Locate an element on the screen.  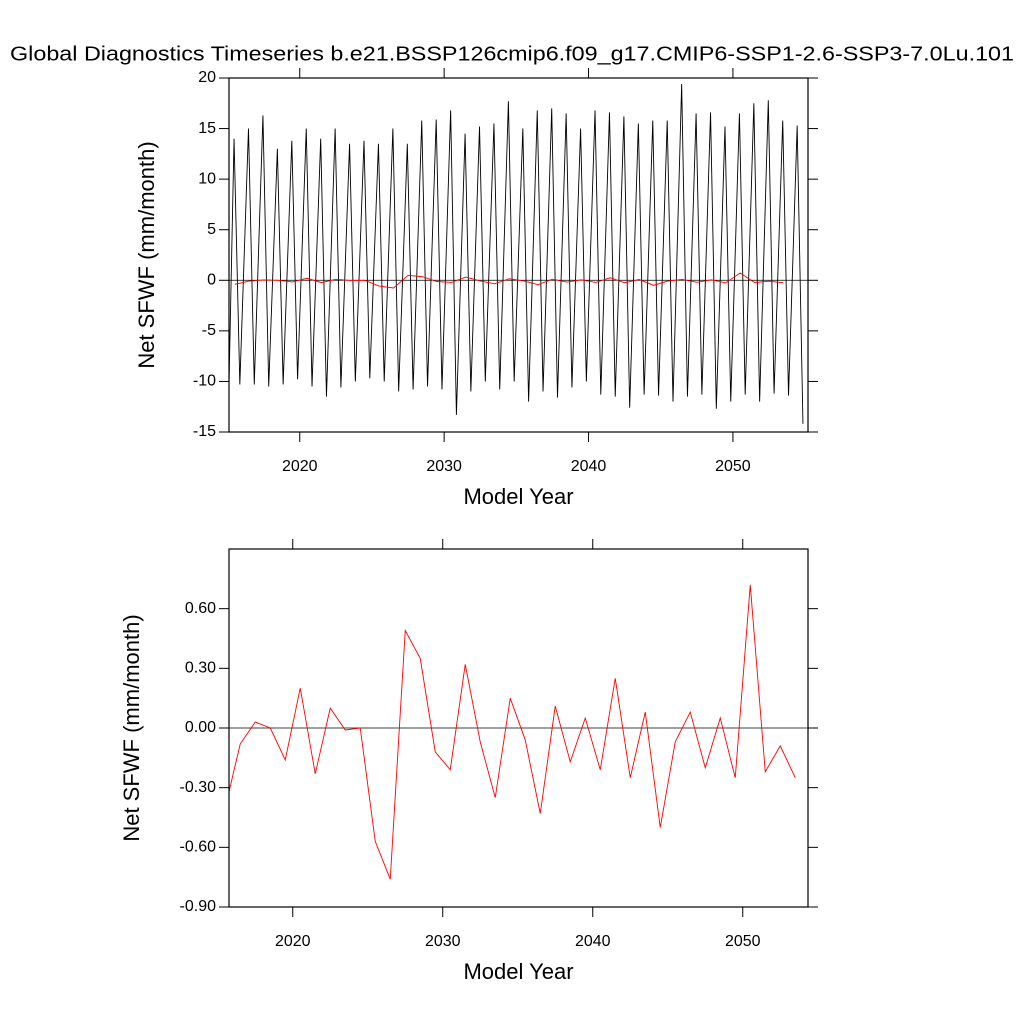
y-tick-label: -15 is located at coordinates (204, 431).